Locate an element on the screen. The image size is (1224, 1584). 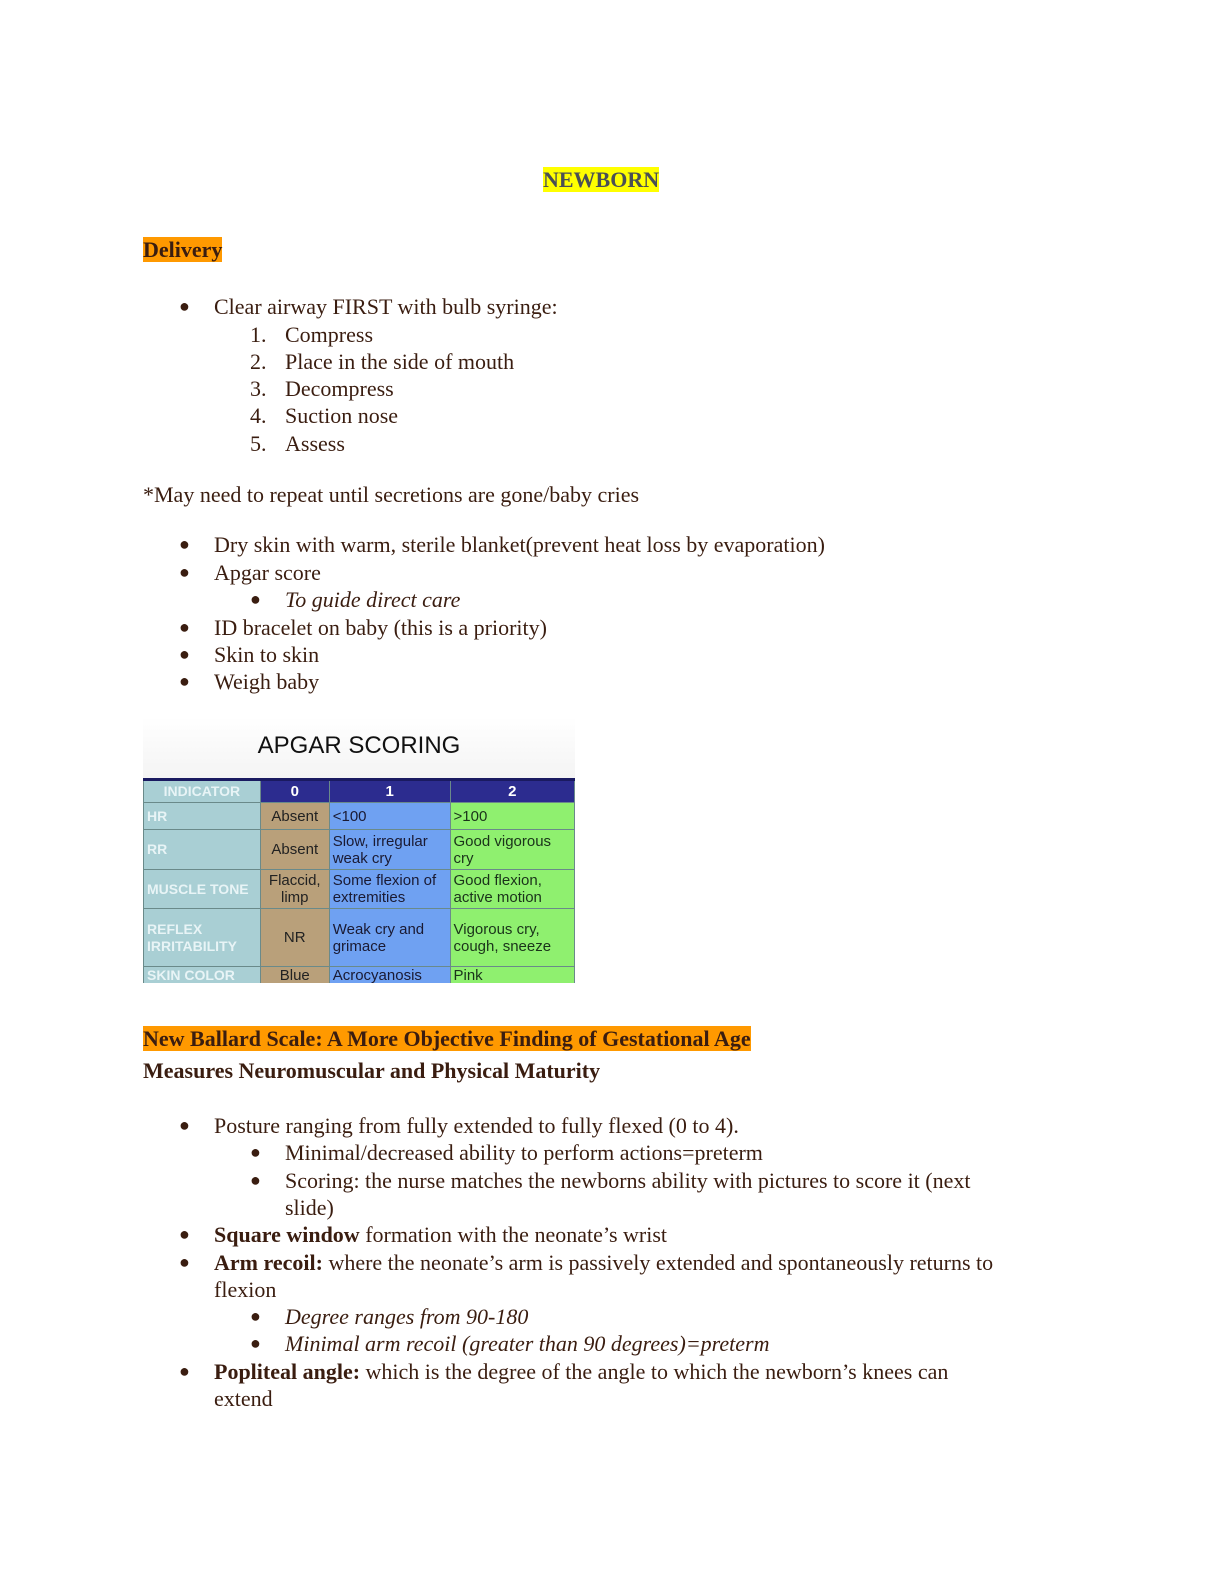
list-item: Skin to skin is located at coordinates (267, 654).